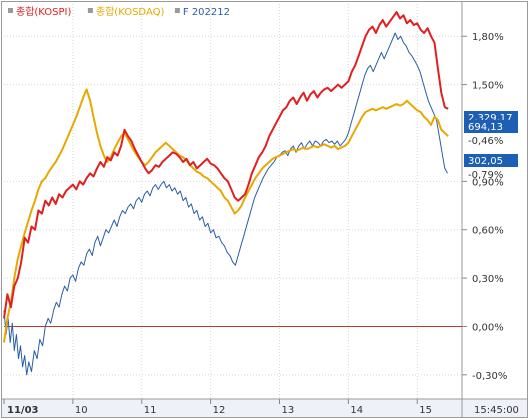 This screenshot has height=419, width=529. Describe the element at coordinates (23, 410) in the screenshot. I see `x-tick-label: 11/03` at that location.